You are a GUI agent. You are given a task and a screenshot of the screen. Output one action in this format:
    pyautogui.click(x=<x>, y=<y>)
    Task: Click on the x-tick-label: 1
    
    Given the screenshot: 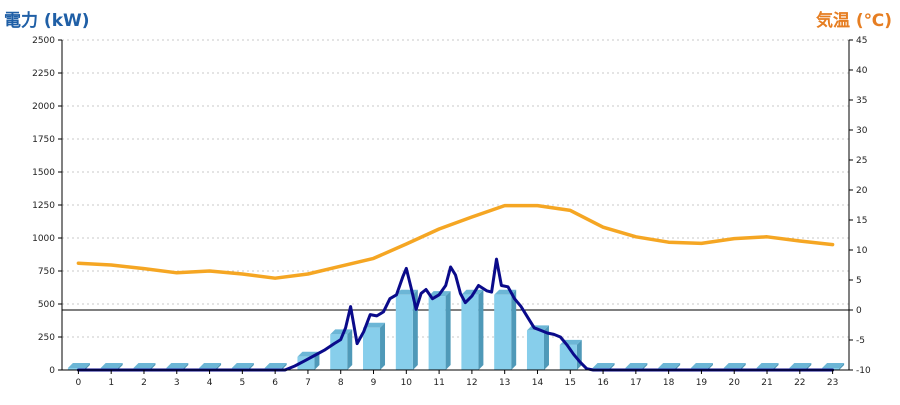 What is the action you would take?
    pyautogui.click(x=111, y=383)
    